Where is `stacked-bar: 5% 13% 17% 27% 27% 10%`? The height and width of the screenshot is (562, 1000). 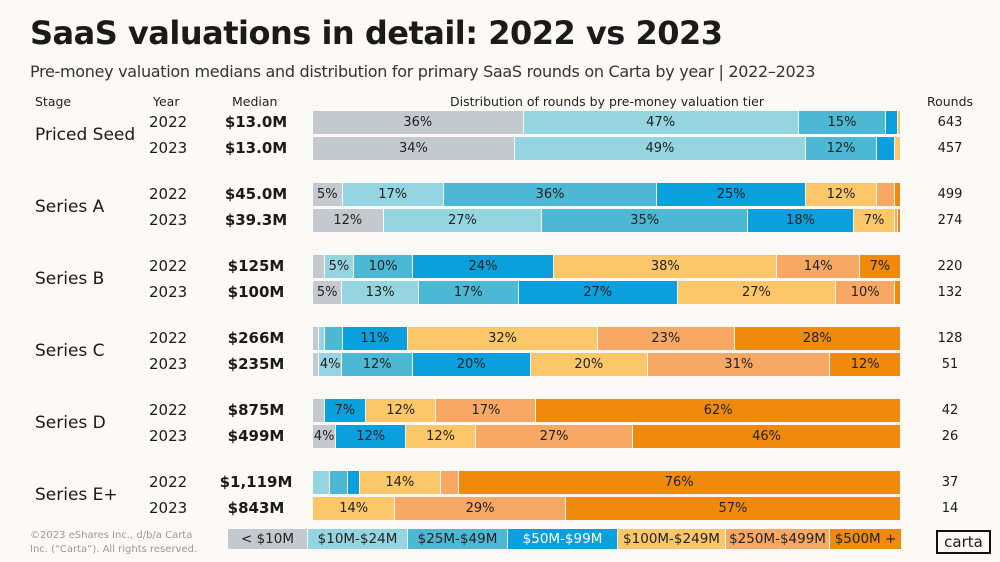
stacked-bar: 5% 13% 17% 27% 27% 10% is located at coordinates (607, 292).